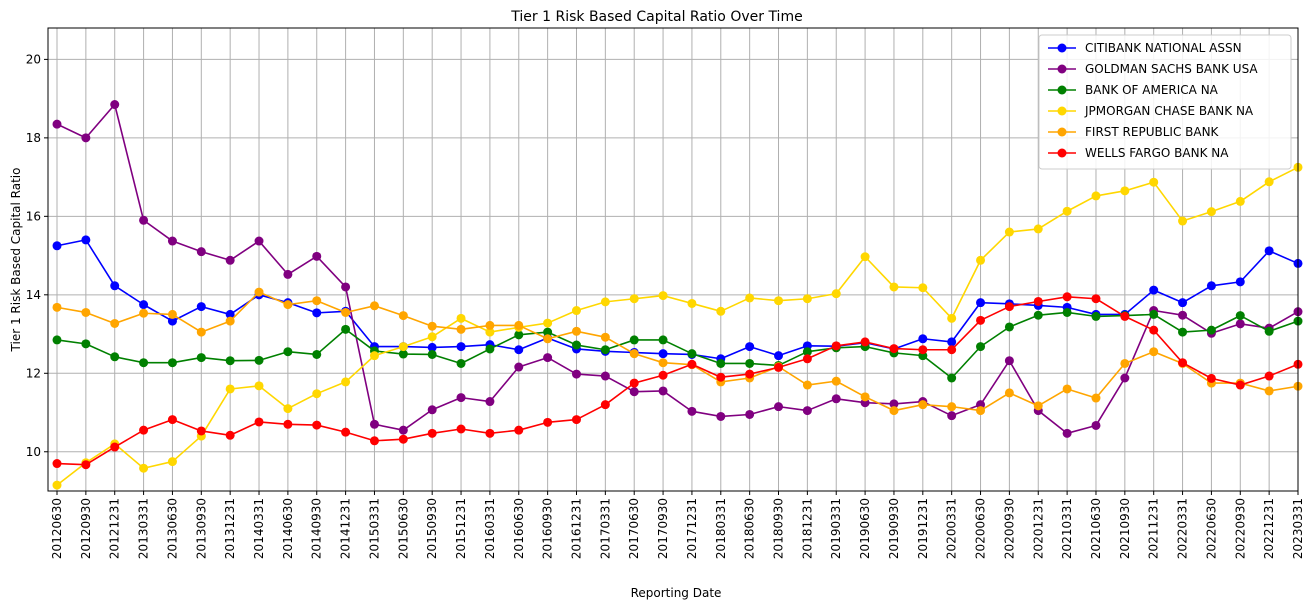 This screenshot has height=610, width=1314. I want to click on x-tick-label: 20180331, so click(721, 528).